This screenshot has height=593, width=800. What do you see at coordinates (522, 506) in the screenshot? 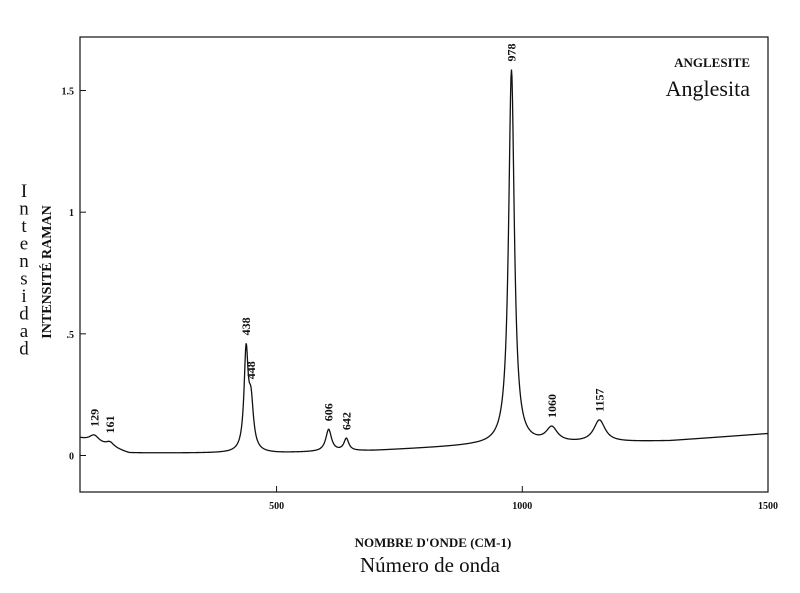
I see `x-tick-label: 1000` at bounding box center [522, 506].